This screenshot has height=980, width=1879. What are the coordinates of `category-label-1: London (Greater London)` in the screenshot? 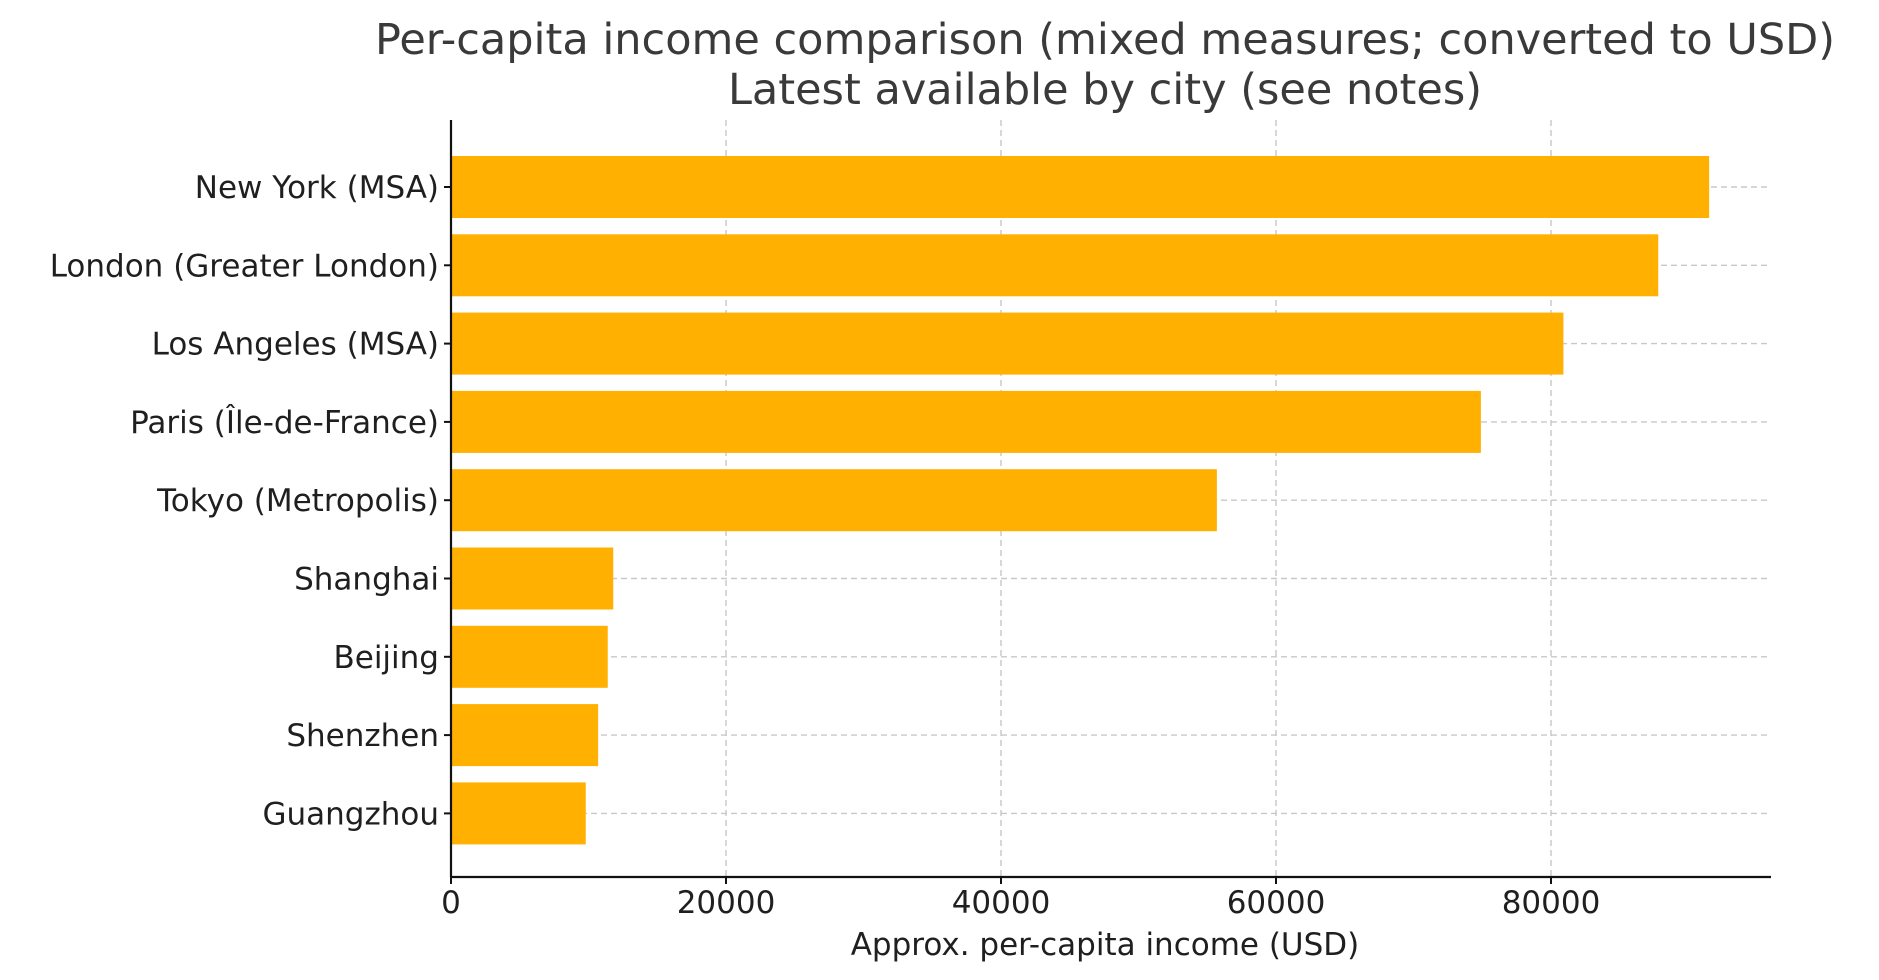 It's located at (244, 266).